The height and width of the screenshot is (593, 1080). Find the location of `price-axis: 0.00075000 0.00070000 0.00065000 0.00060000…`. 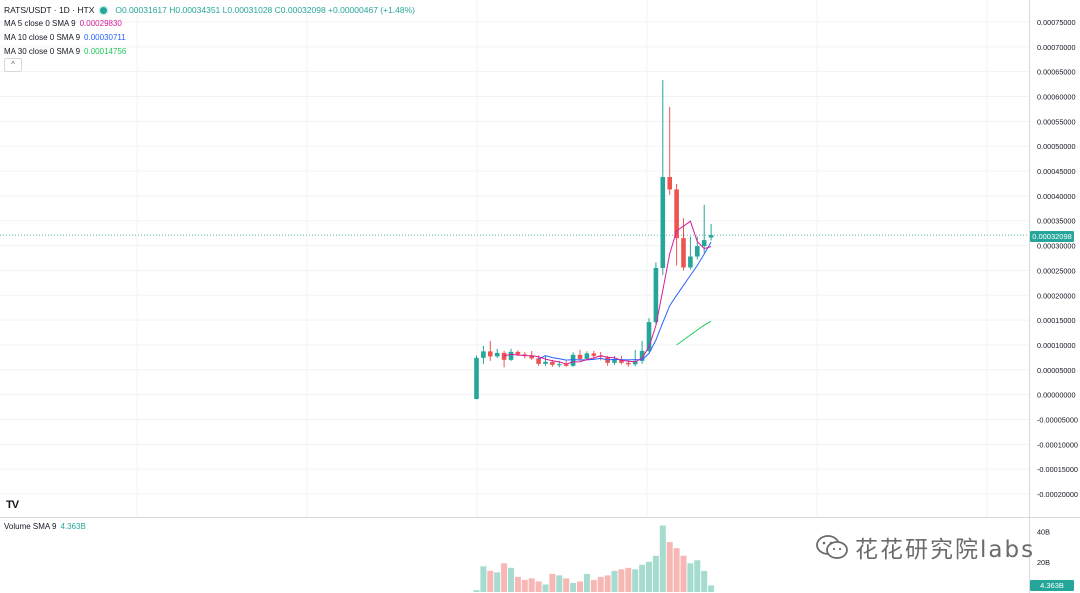

price-axis: 0.00075000 0.00070000 0.00065000 0.00060000… is located at coordinates (1057, 258).